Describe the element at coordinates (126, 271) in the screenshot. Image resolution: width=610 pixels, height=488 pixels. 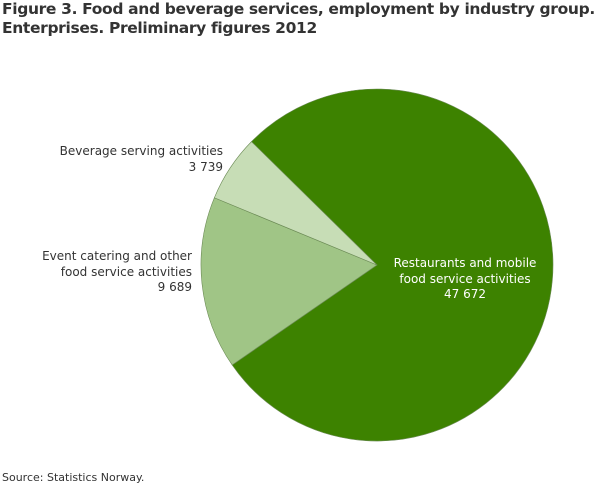
I see `label-event-name-2: food service activities` at that location.